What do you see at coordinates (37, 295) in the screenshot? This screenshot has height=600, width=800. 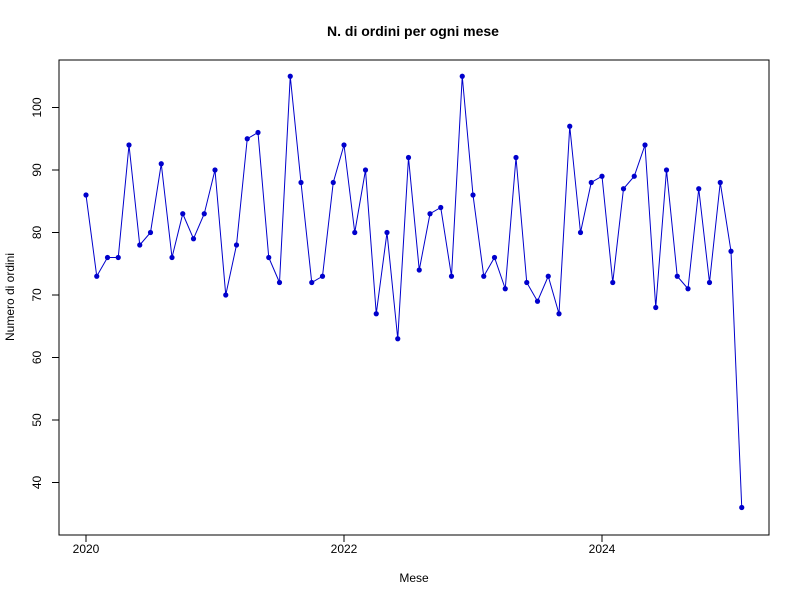 I see `y-tick-label: 70` at bounding box center [37, 295].